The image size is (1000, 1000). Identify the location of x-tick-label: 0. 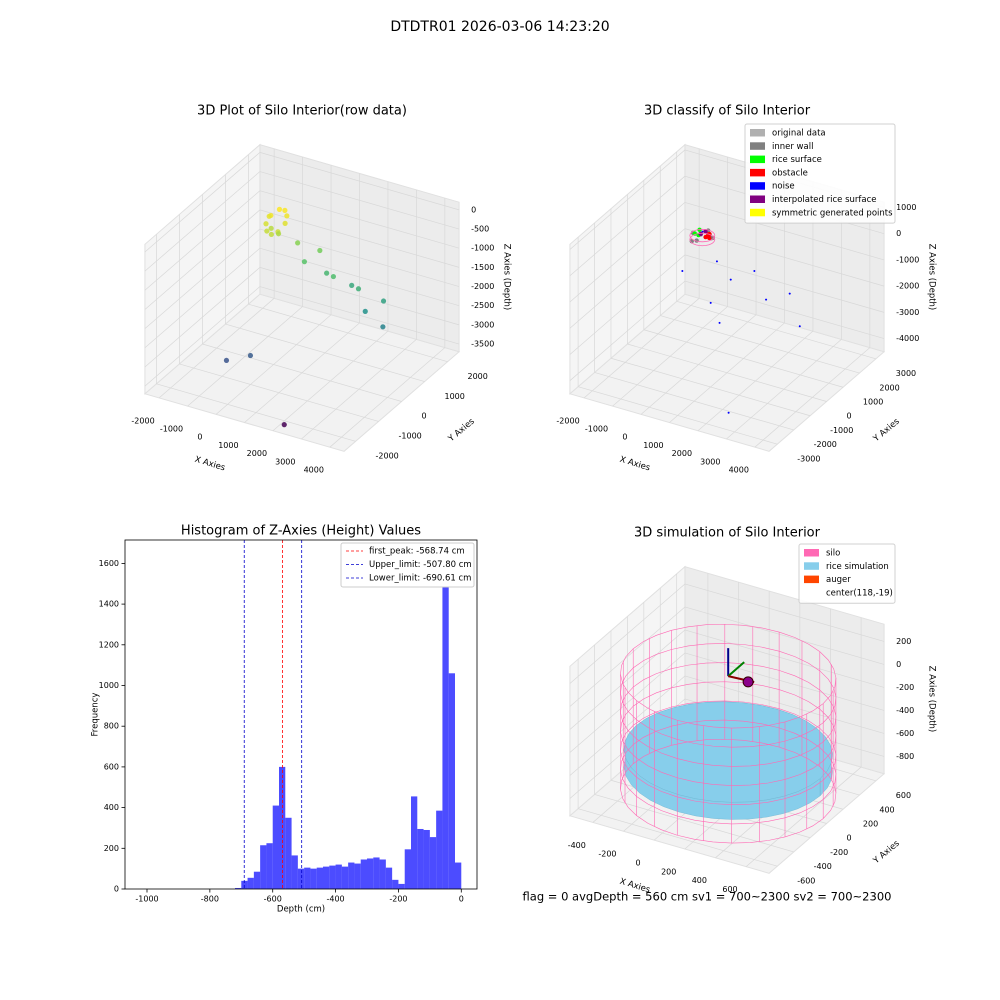
(624, 437).